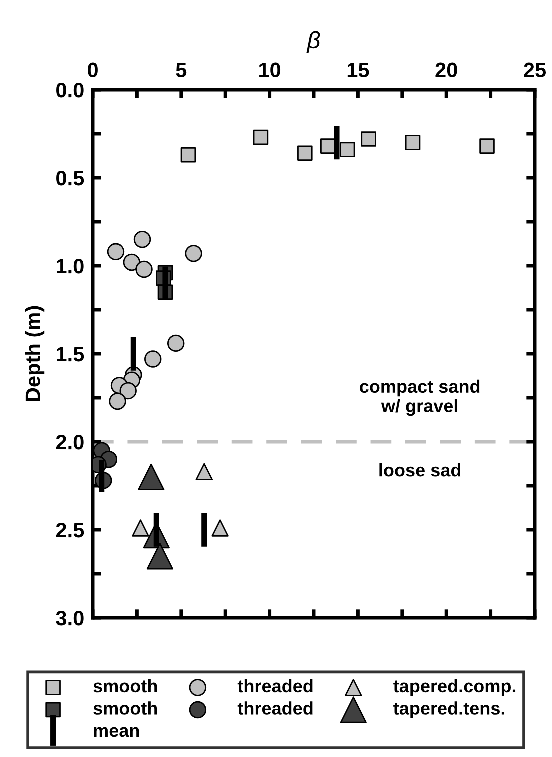 The height and width of the screenshot is (757, 552). What do you see at coordinates (93, 70) in the screenshot?
I see `x-tick-label: 0` at bounding box center [93, 70].